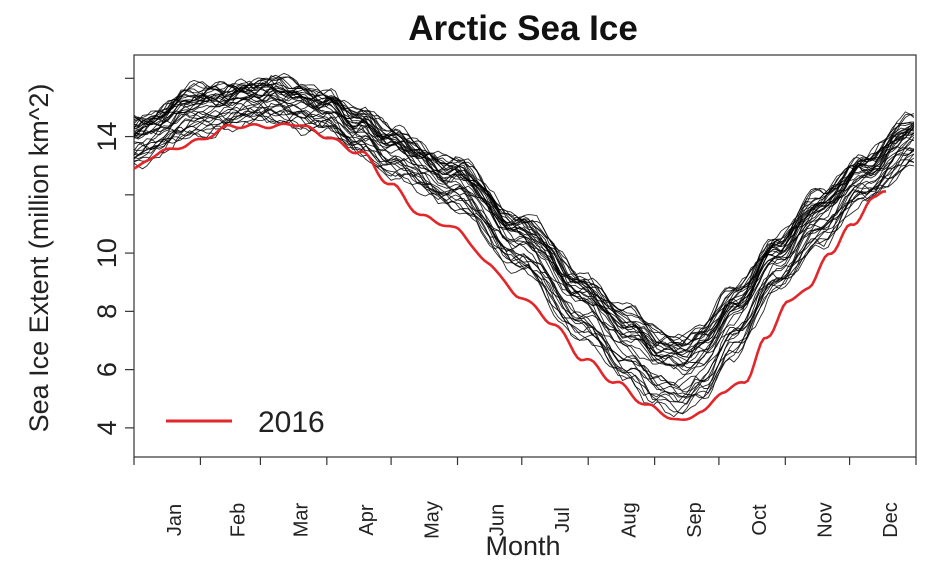 Image resolution: width=940 pixels, height=564 pixels. What do you see at coordinates (107, 369) in the screenshot?
I see `y-tick-label: 6` at bounding box center [107, 369].